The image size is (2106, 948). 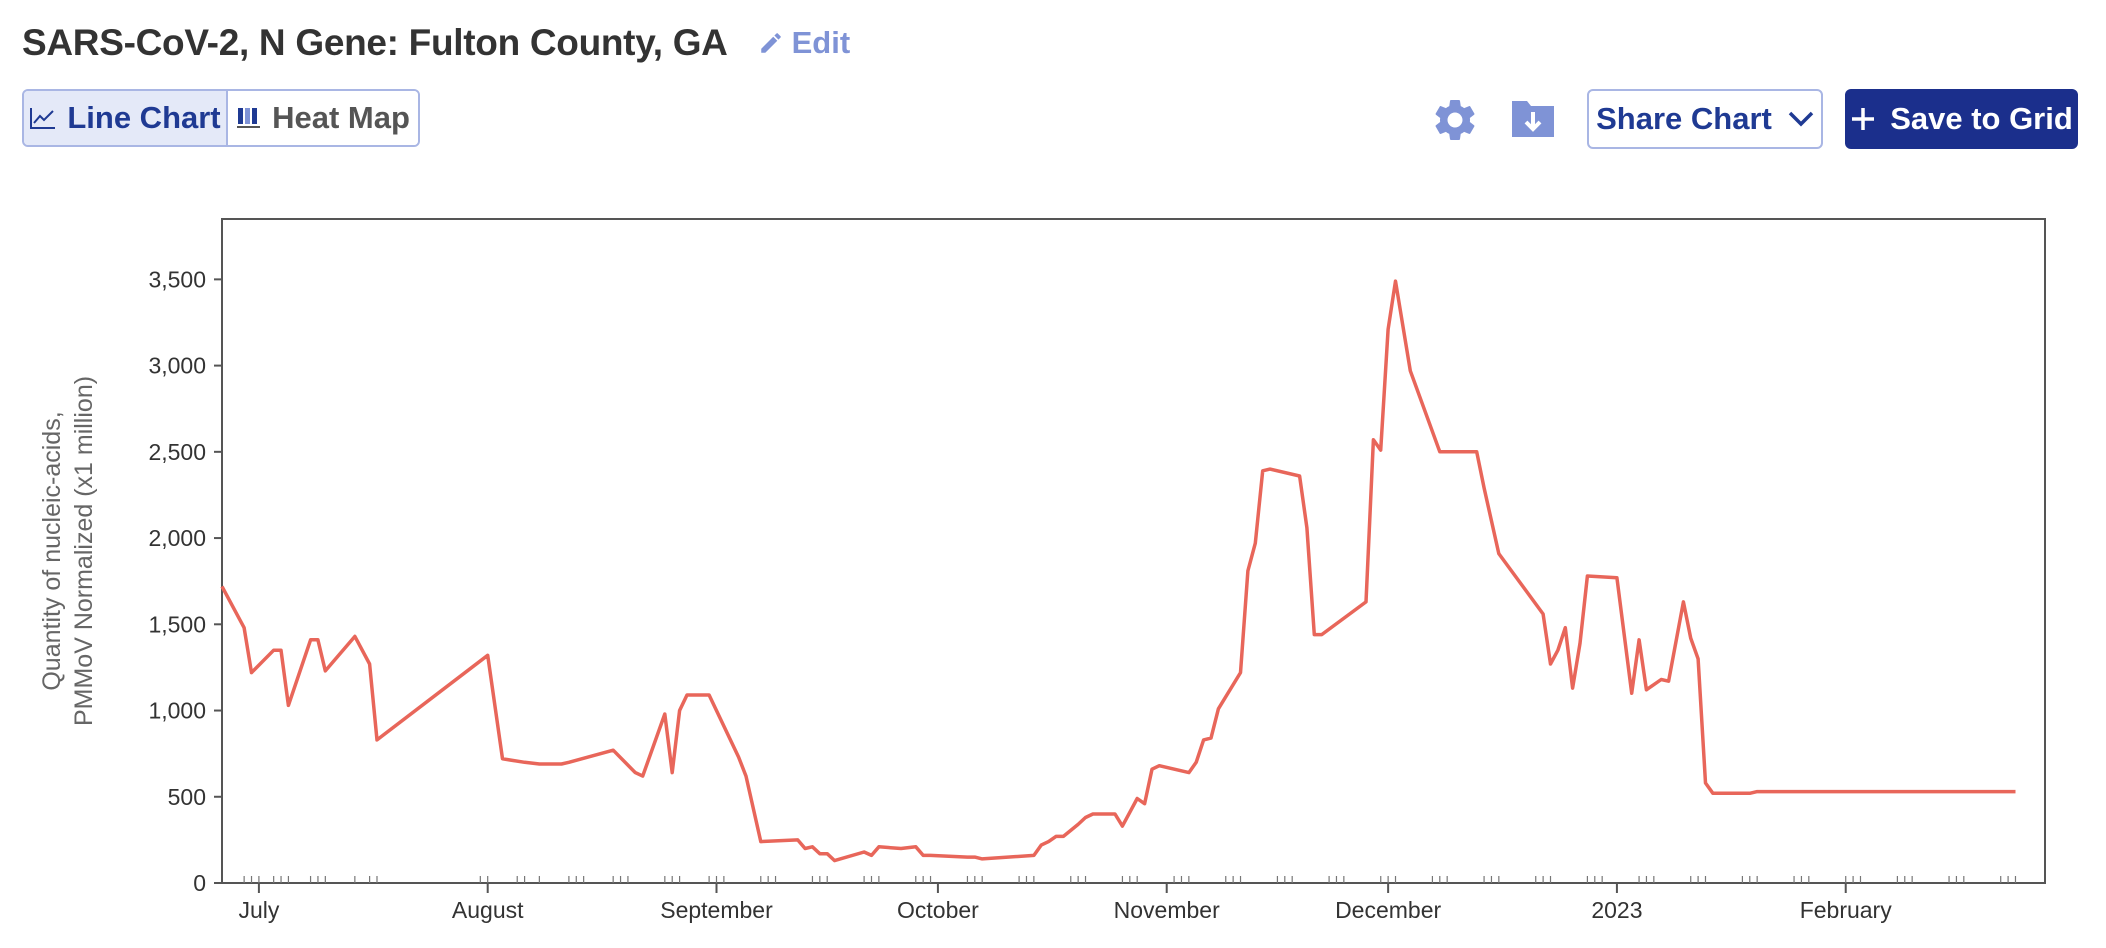 I want to click on save-to-grid-button: Save to Grid, so click(x=1961, y=119).